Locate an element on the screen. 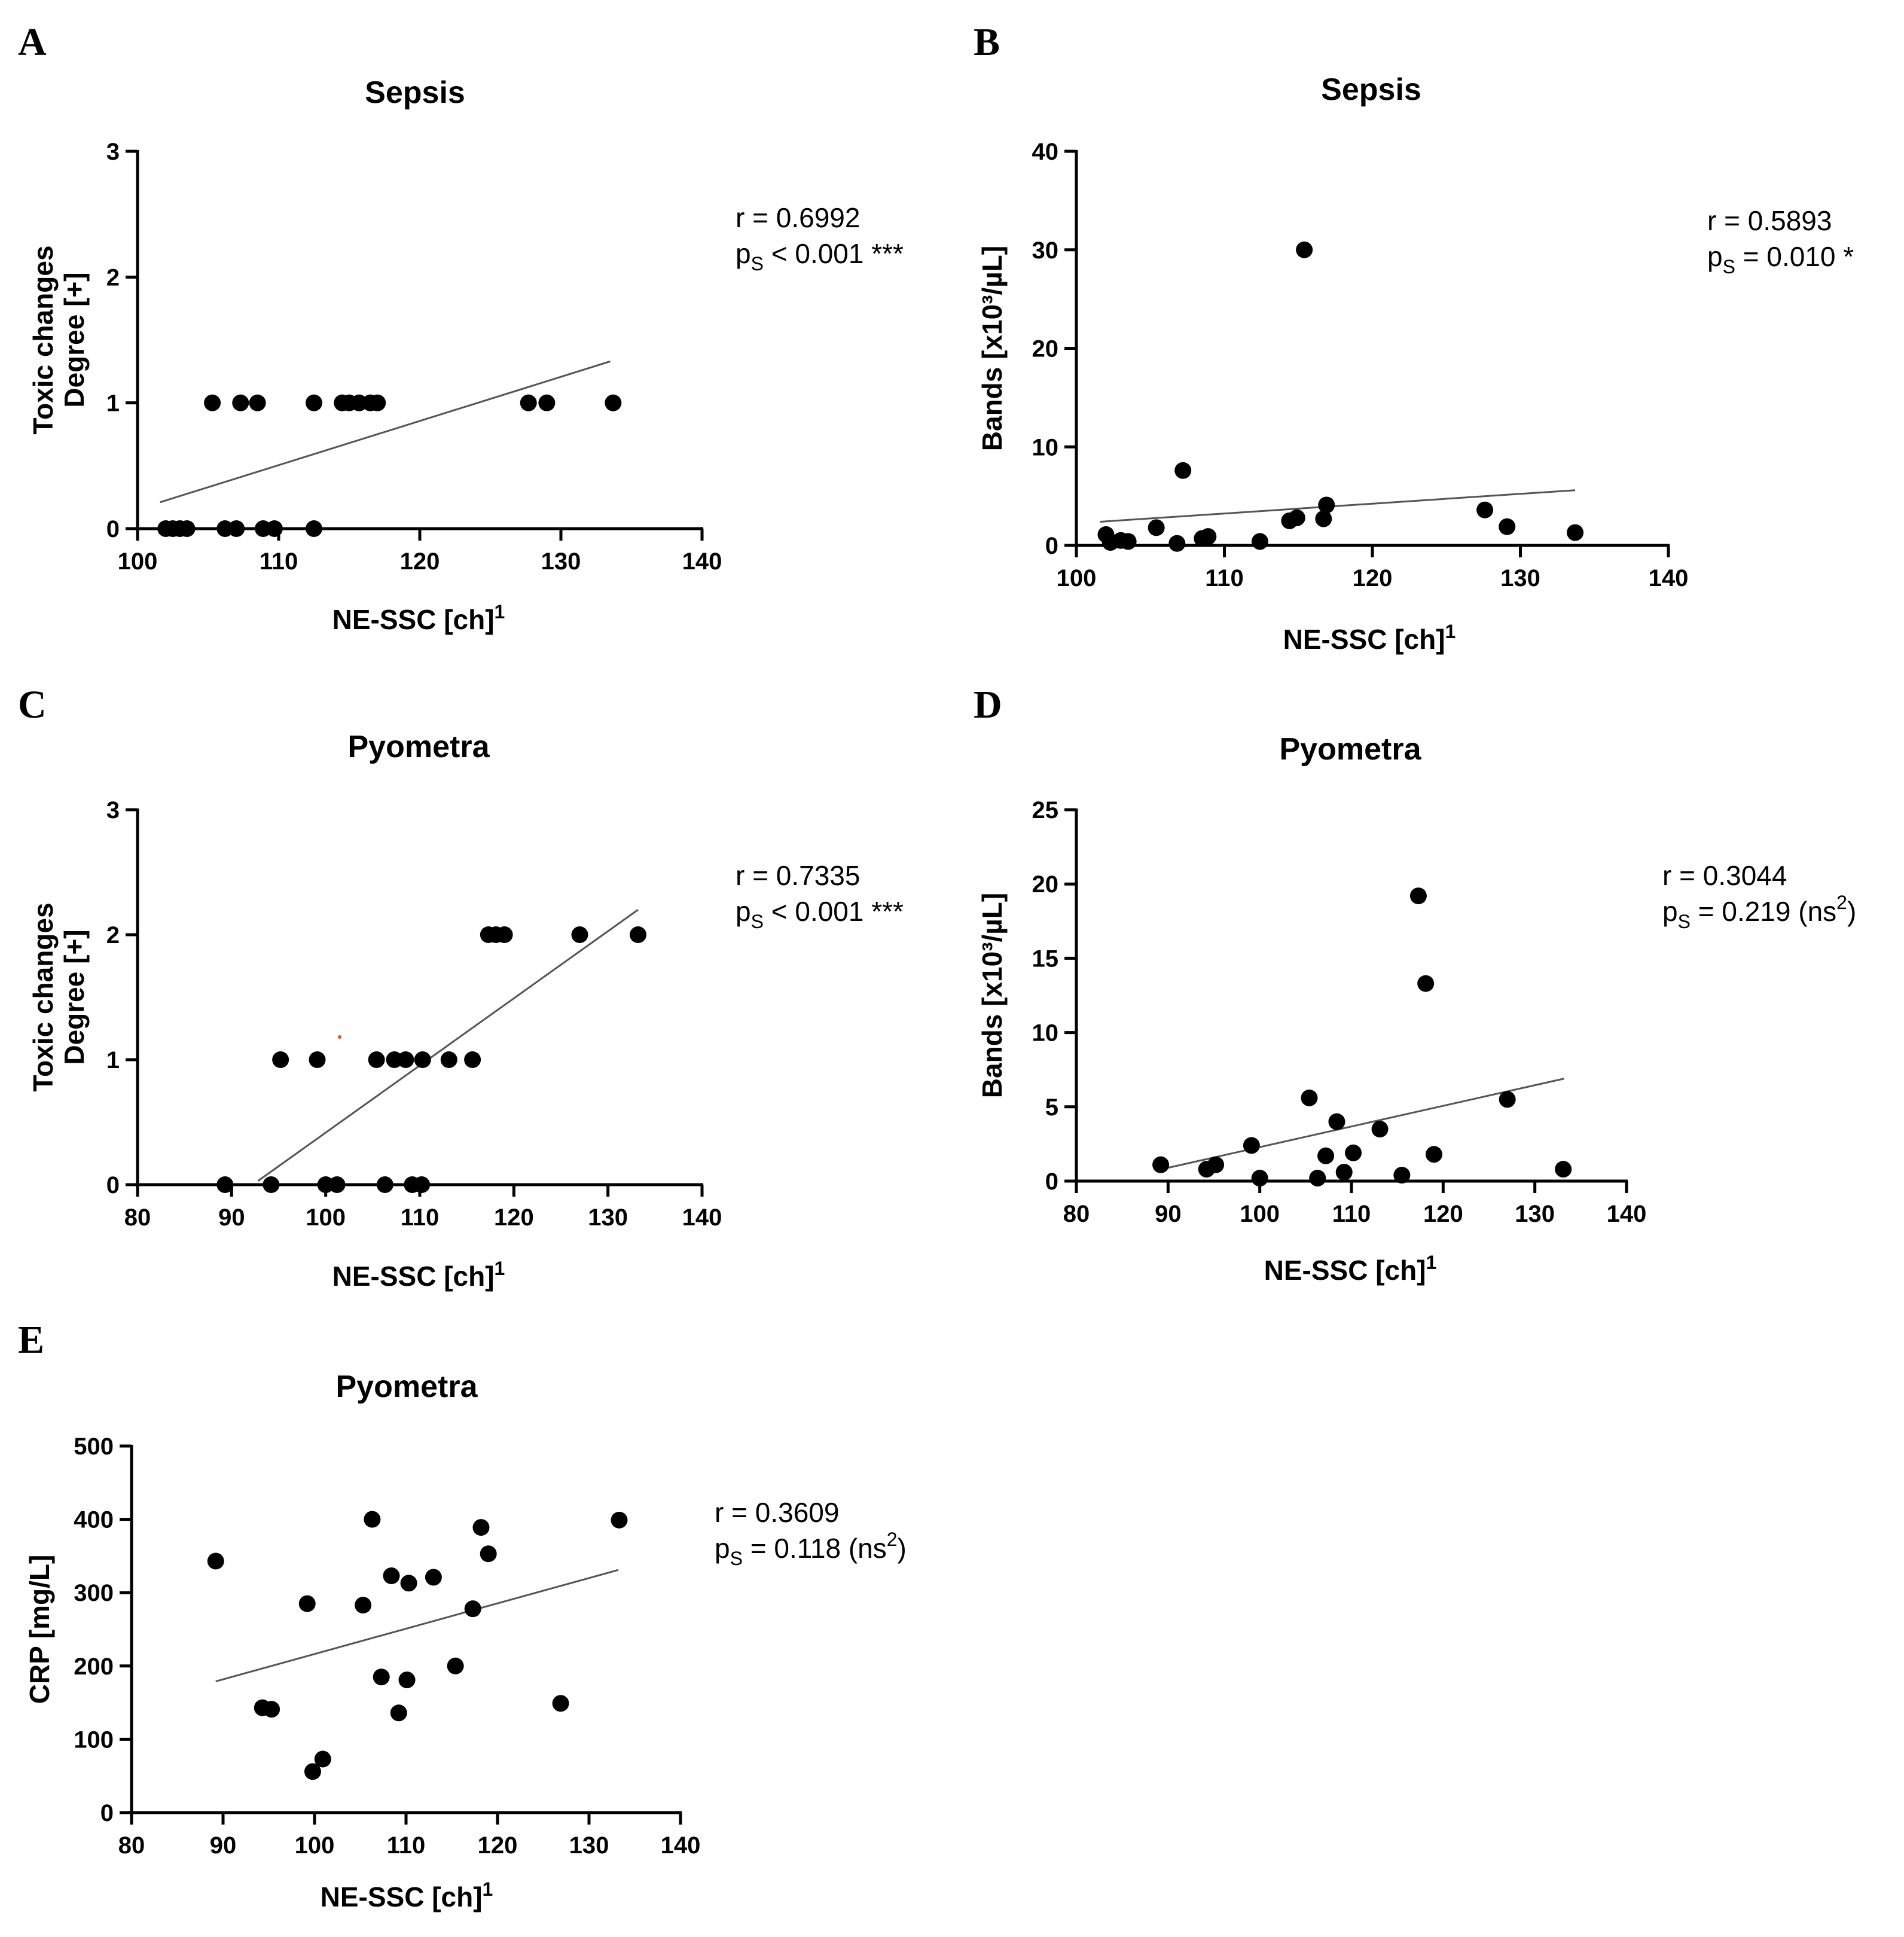 This screenshot has width=1904, height=1937. y-tick-label: 40 is located at coordinates (1045, 152).